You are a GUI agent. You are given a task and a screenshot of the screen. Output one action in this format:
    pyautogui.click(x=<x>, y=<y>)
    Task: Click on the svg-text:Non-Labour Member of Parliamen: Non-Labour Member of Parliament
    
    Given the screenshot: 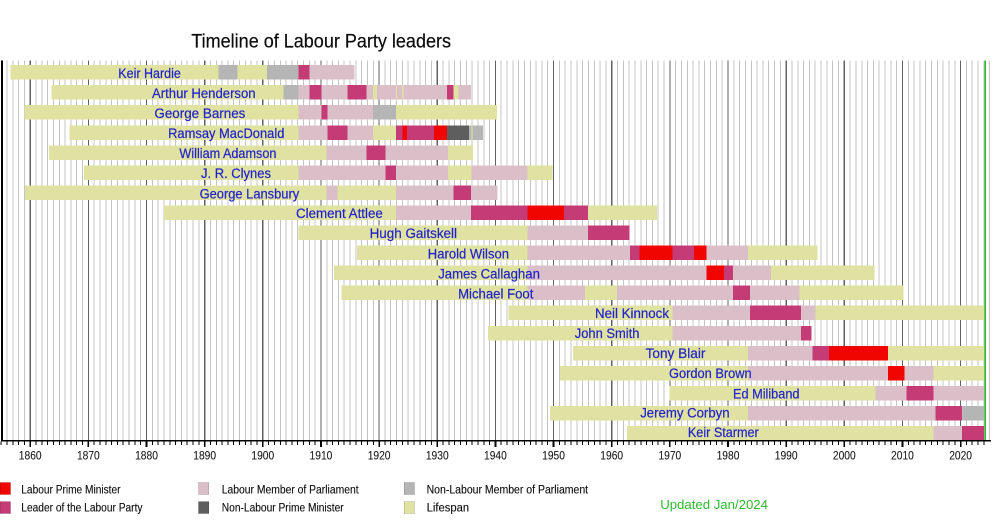 What is the action you would take?
    pyautogui.click(x=508, y=490)
    